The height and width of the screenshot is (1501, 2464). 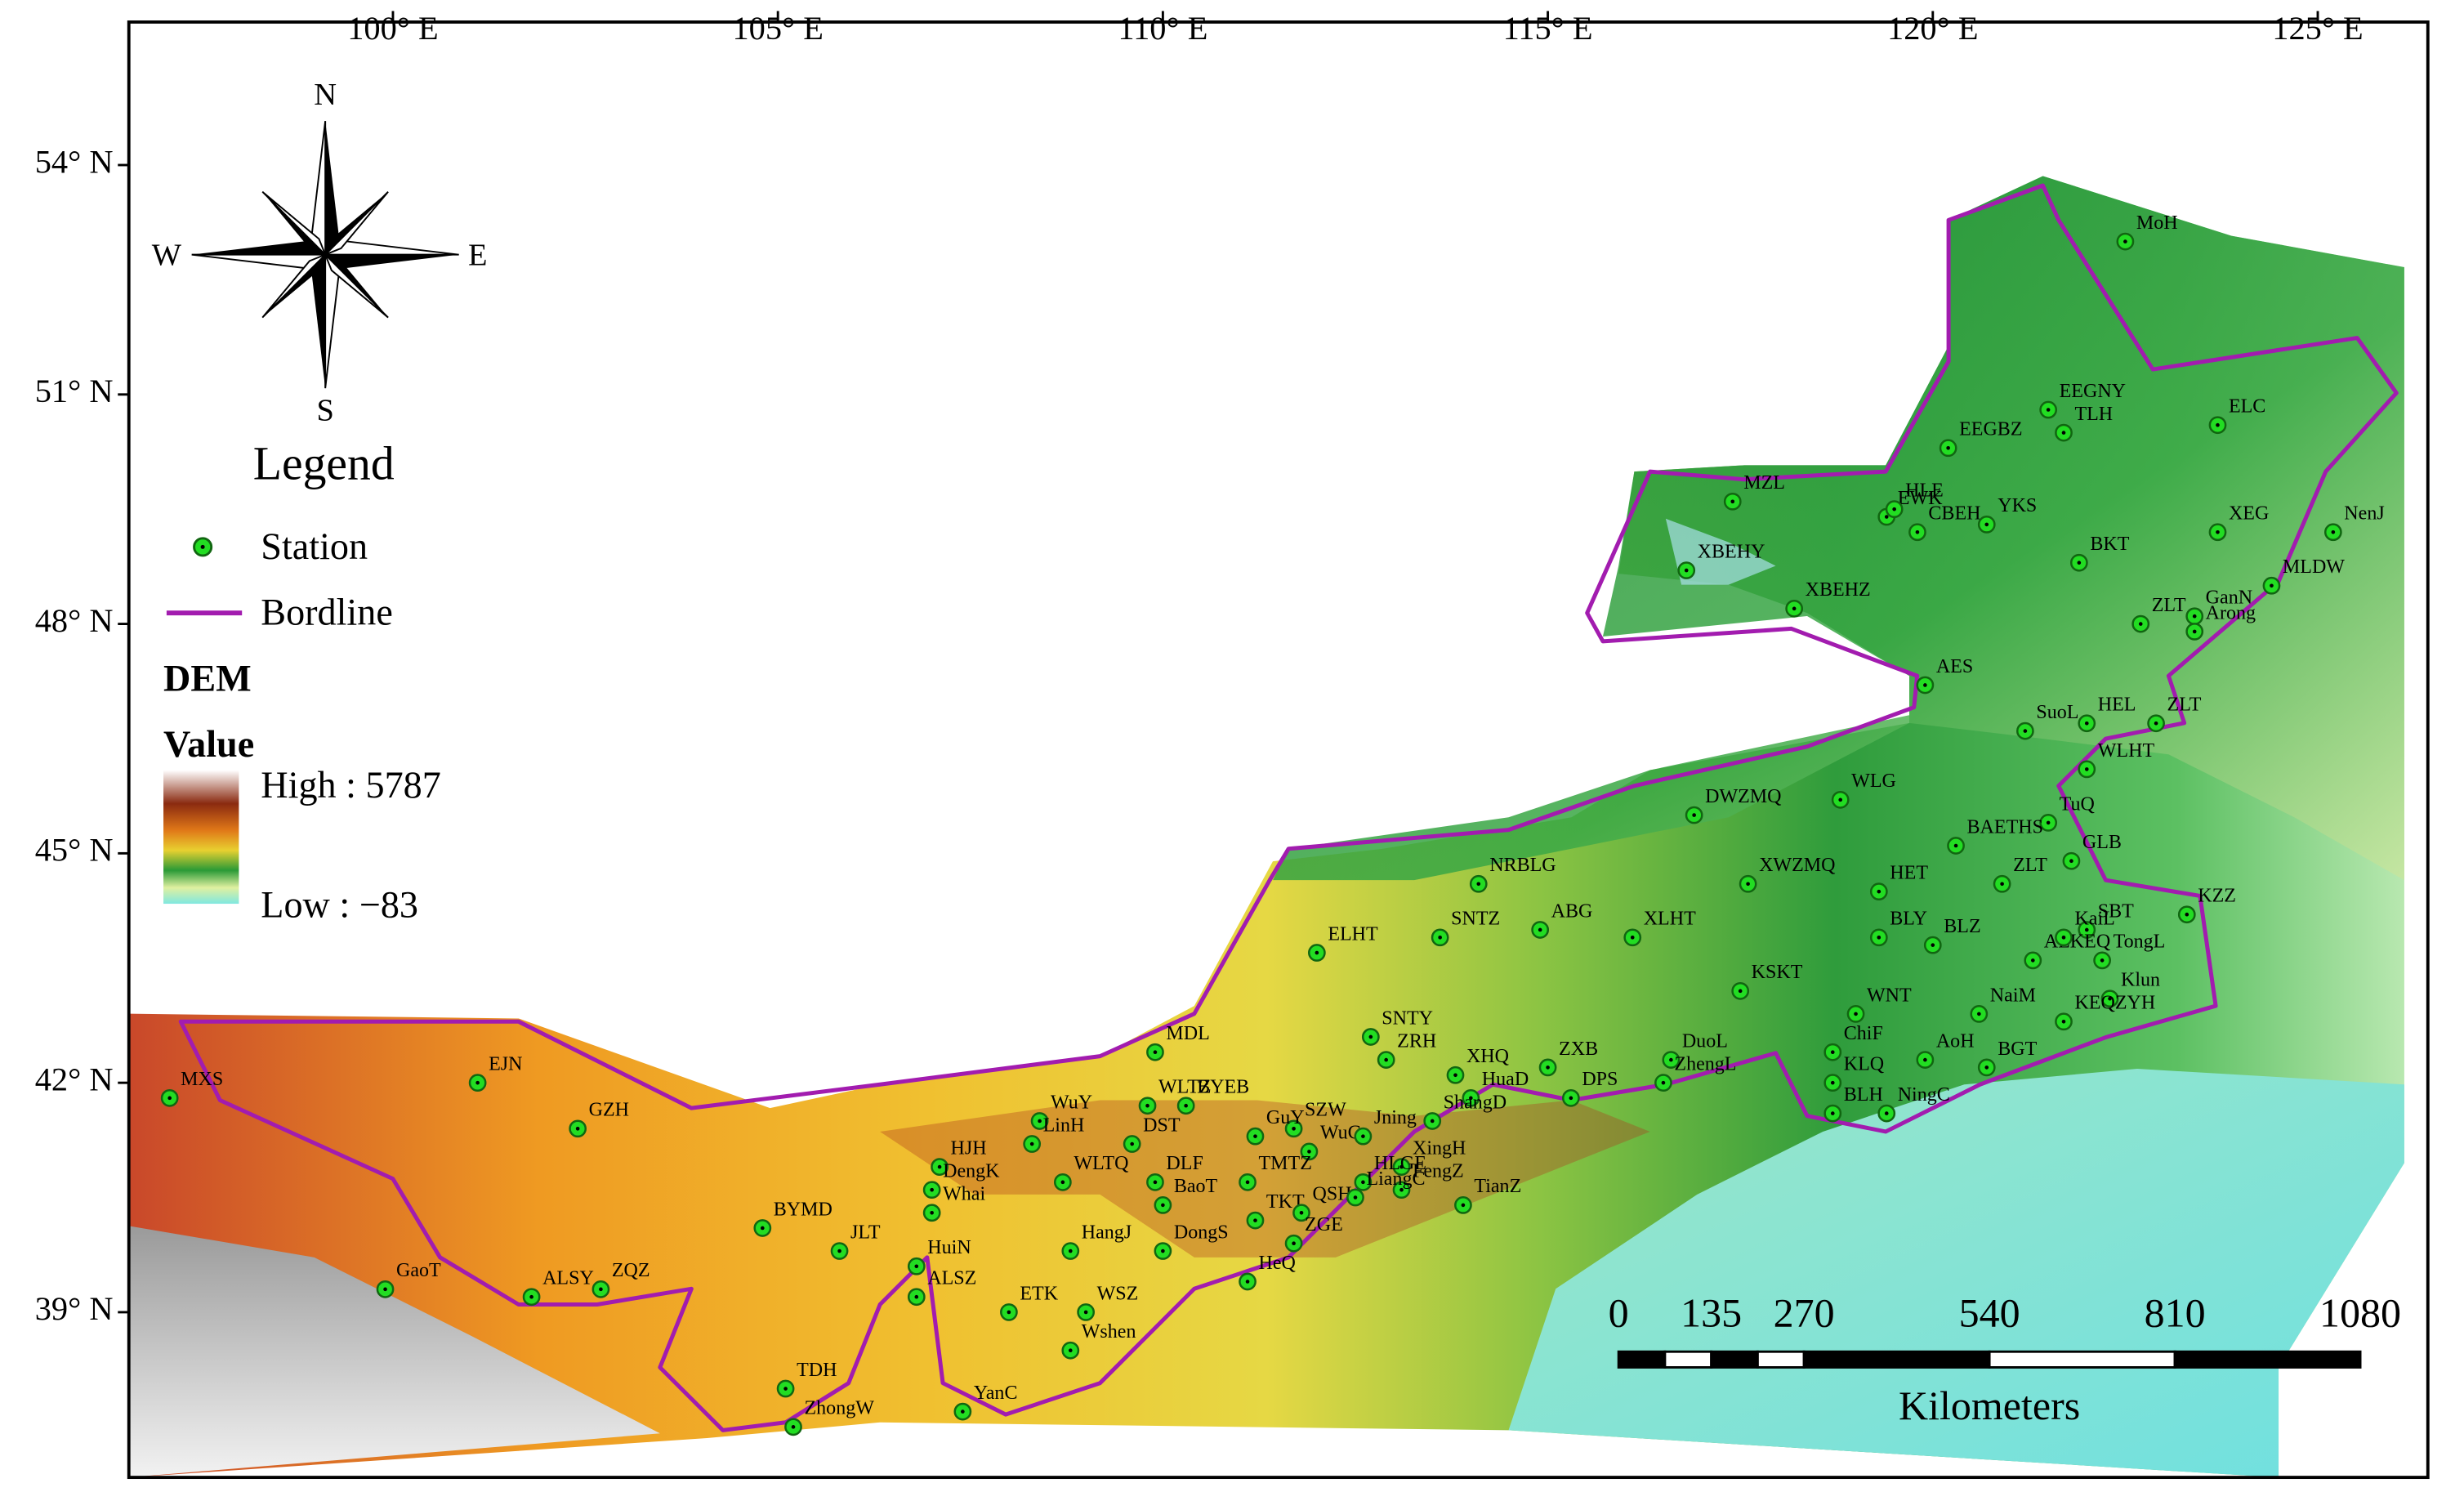 I want to click on station-label: EWK, so click(x=1920, y=498).